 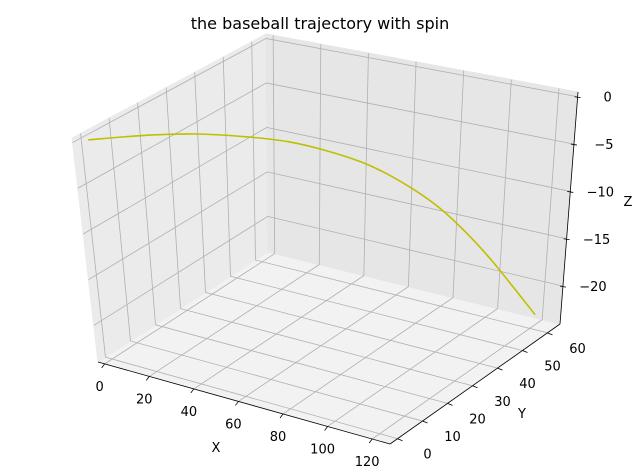 I want to click on y-tick-label: 10, so click(x=452, y=437).